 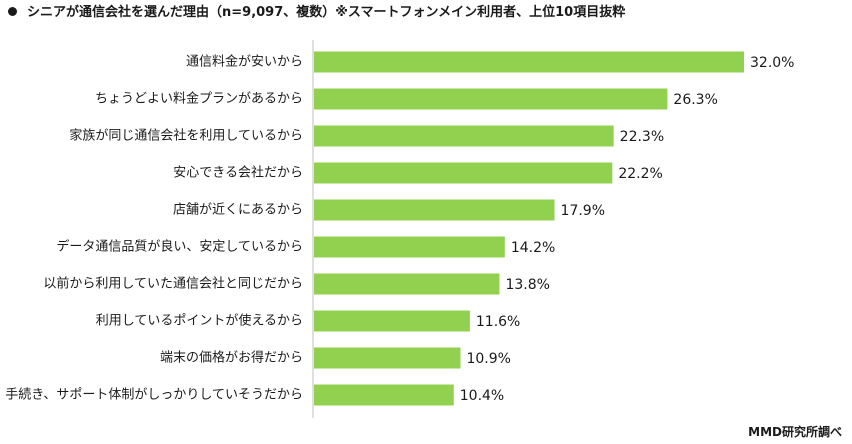 What do you see at coordinates (244, 62) in the screenshot?
I see `category-label: 通信料金が安いから` at bounding box center [244, 62].